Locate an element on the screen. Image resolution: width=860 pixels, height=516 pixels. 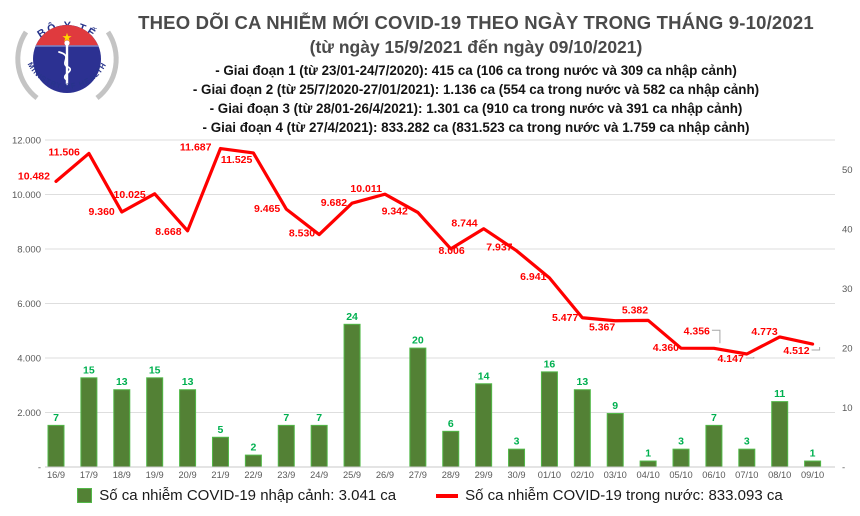
line-value-label: 4.147 is located at coordinates (731, 359).